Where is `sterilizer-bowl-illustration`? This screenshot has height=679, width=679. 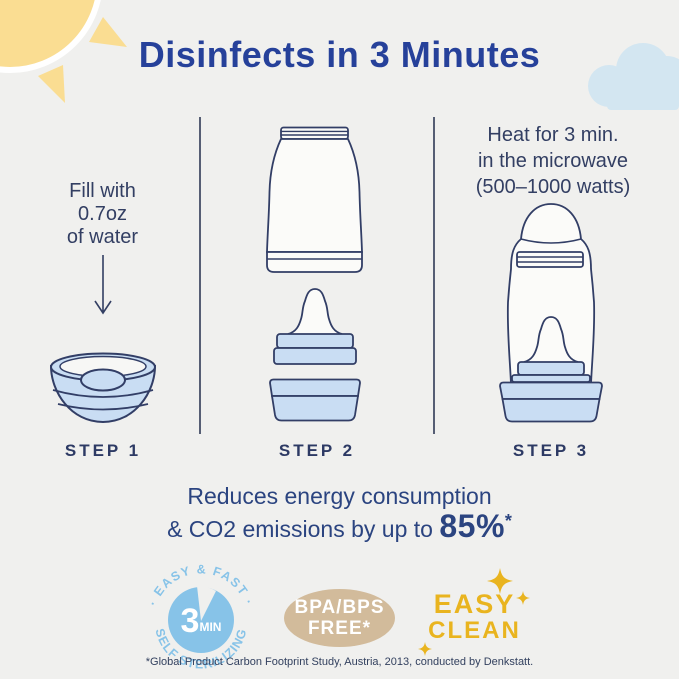
sterilizer-bowl-illustration is located at coordinates (103, 388).